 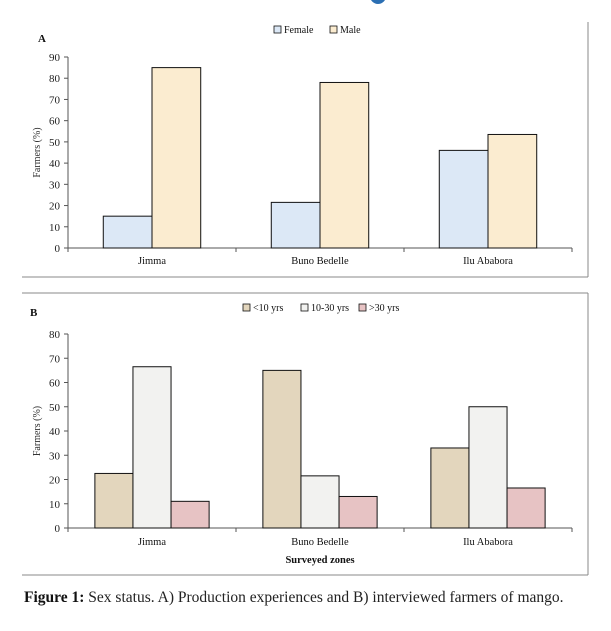 I want to click on legend-label: >30 yrs, so click(x=384, y=308).